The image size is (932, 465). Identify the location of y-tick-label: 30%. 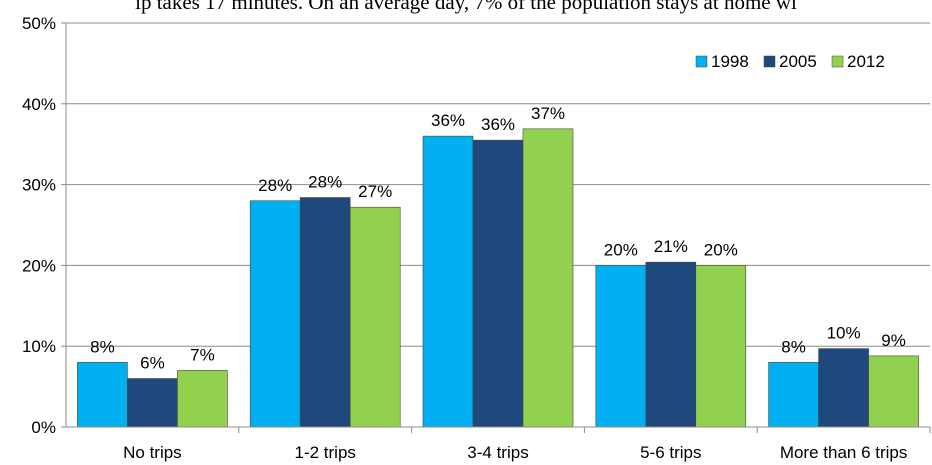
(39, 185).